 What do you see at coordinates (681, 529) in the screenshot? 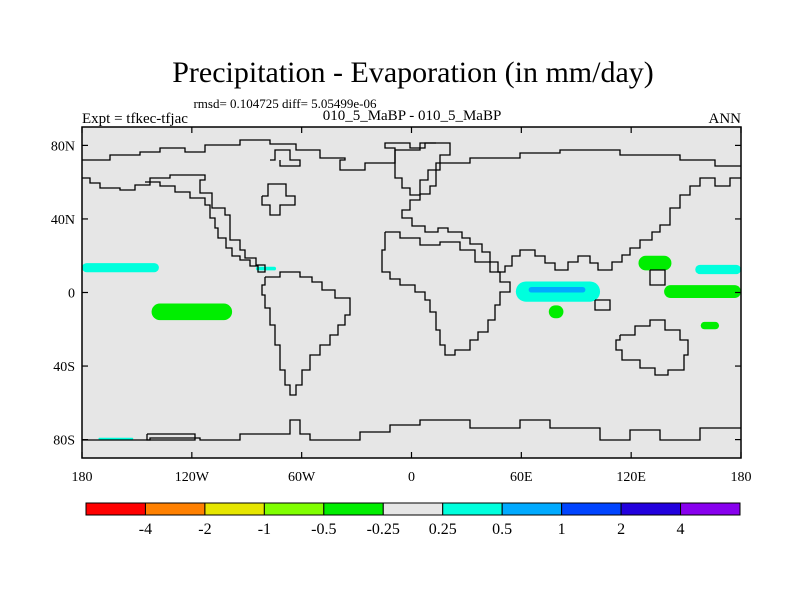
I see `colorbar-label: 4` at bounding box center [681, 529].